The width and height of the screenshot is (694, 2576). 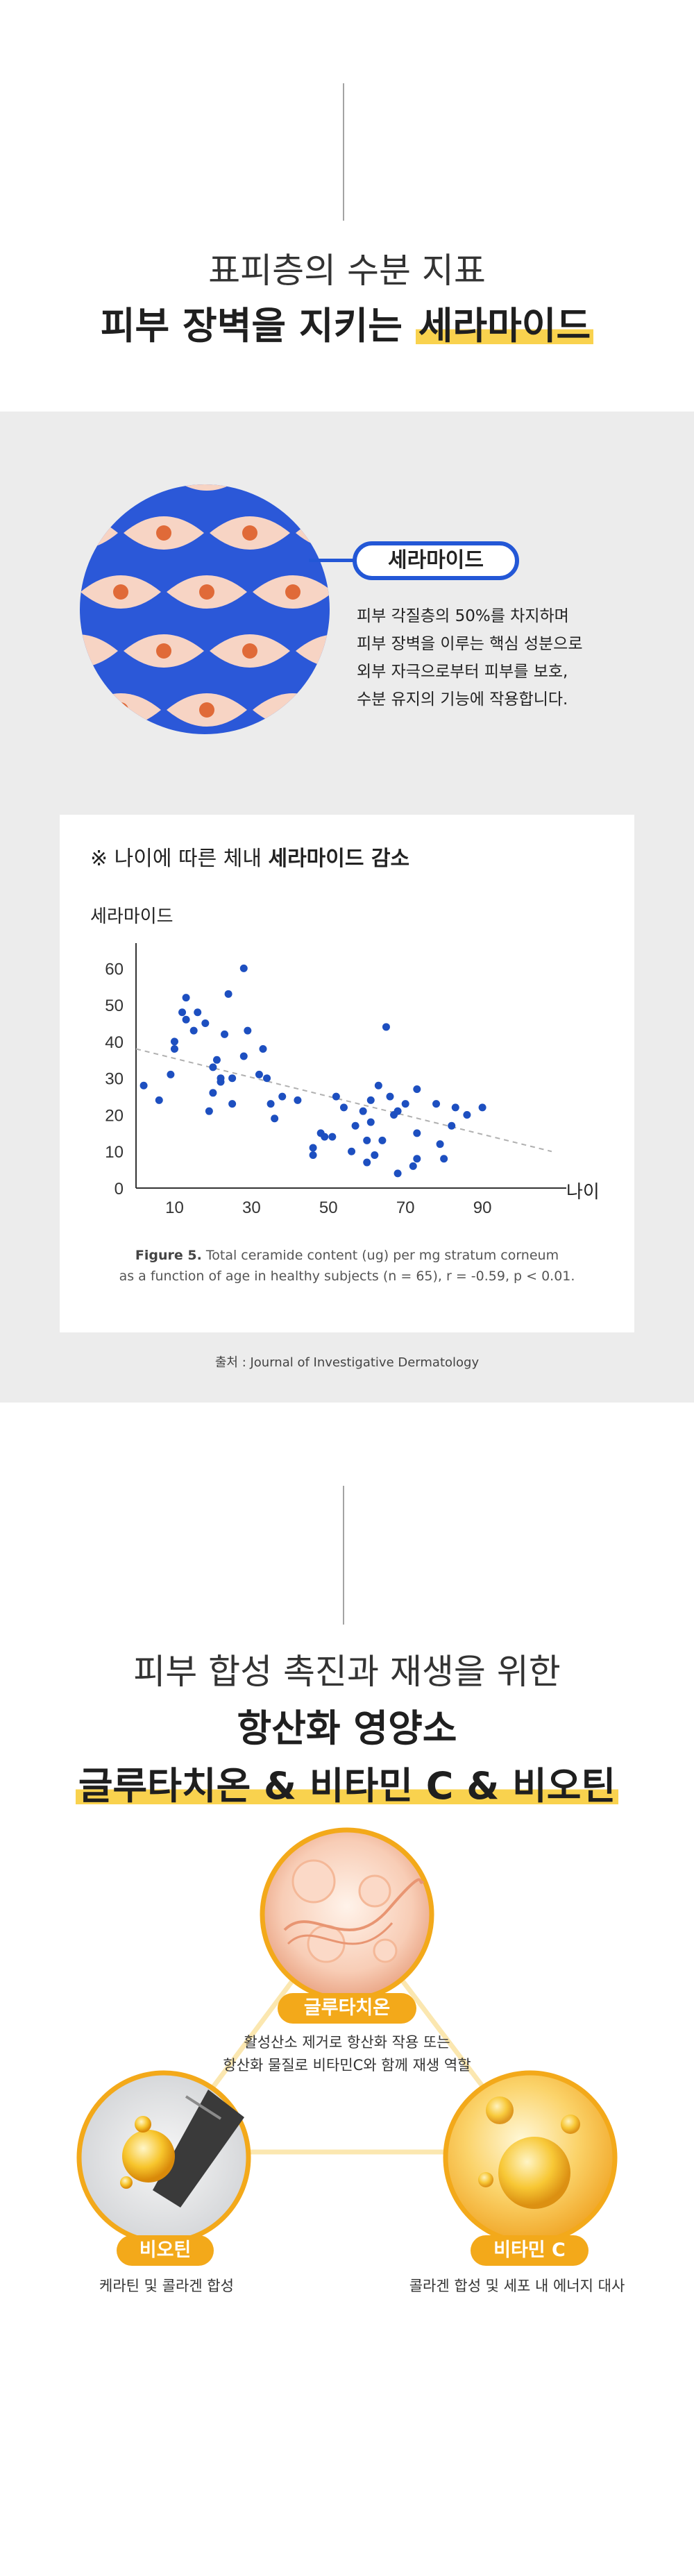 What do you see at coordinates (331, 561) in the screenshot?
I see `ceramide-connector` at bounding box center [331, 561].